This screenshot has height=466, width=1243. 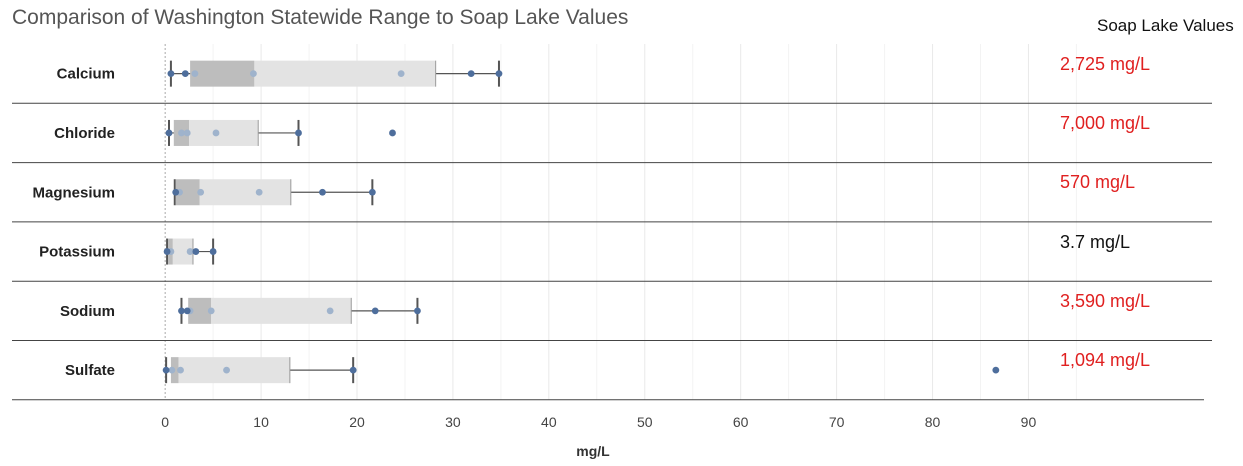 I want to click on category-label: Chloride, so click(x=84, y=133).